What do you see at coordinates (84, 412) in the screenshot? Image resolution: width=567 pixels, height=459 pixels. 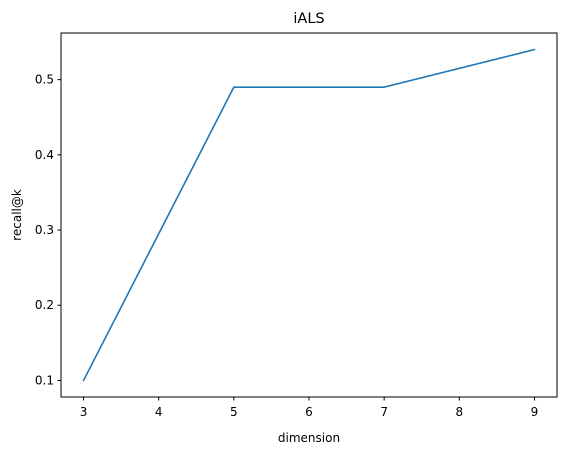 I see `x-tick-label: 3` at bounding box center [84, 412].